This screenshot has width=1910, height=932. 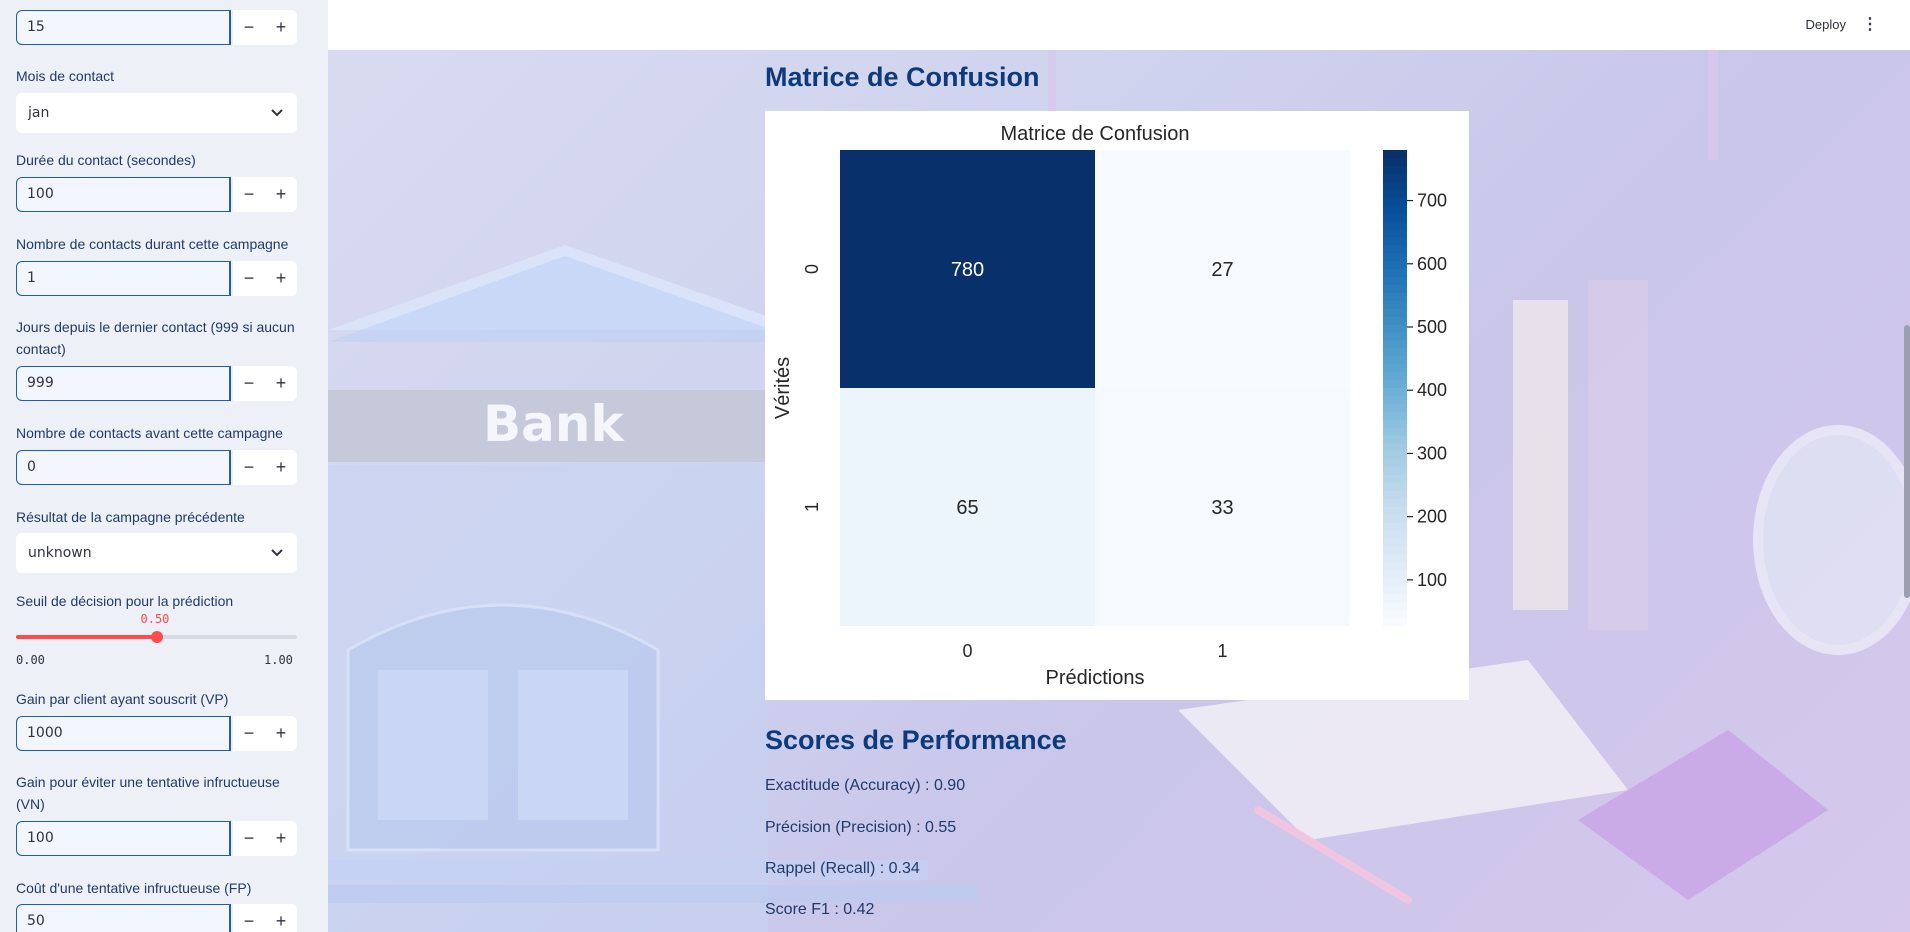 I want to click on threshold-slider, so click(x=156, y=637).